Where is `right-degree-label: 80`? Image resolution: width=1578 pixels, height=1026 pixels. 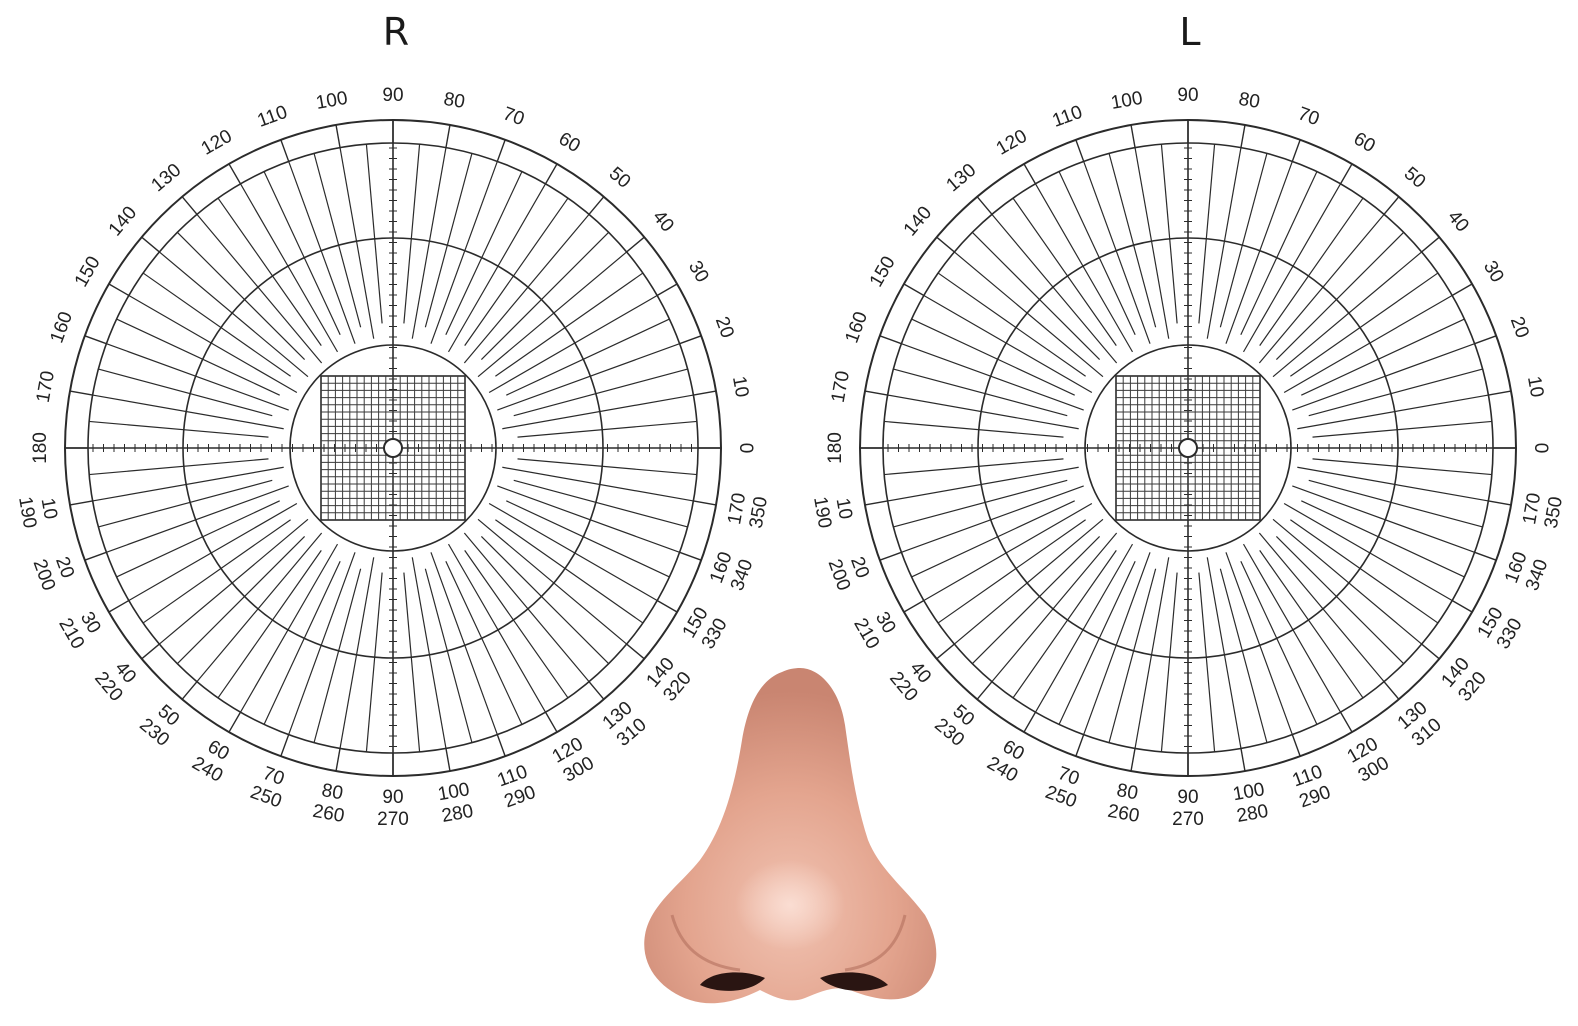 right-degree-label: 80 is located at coordinates (454, 101).